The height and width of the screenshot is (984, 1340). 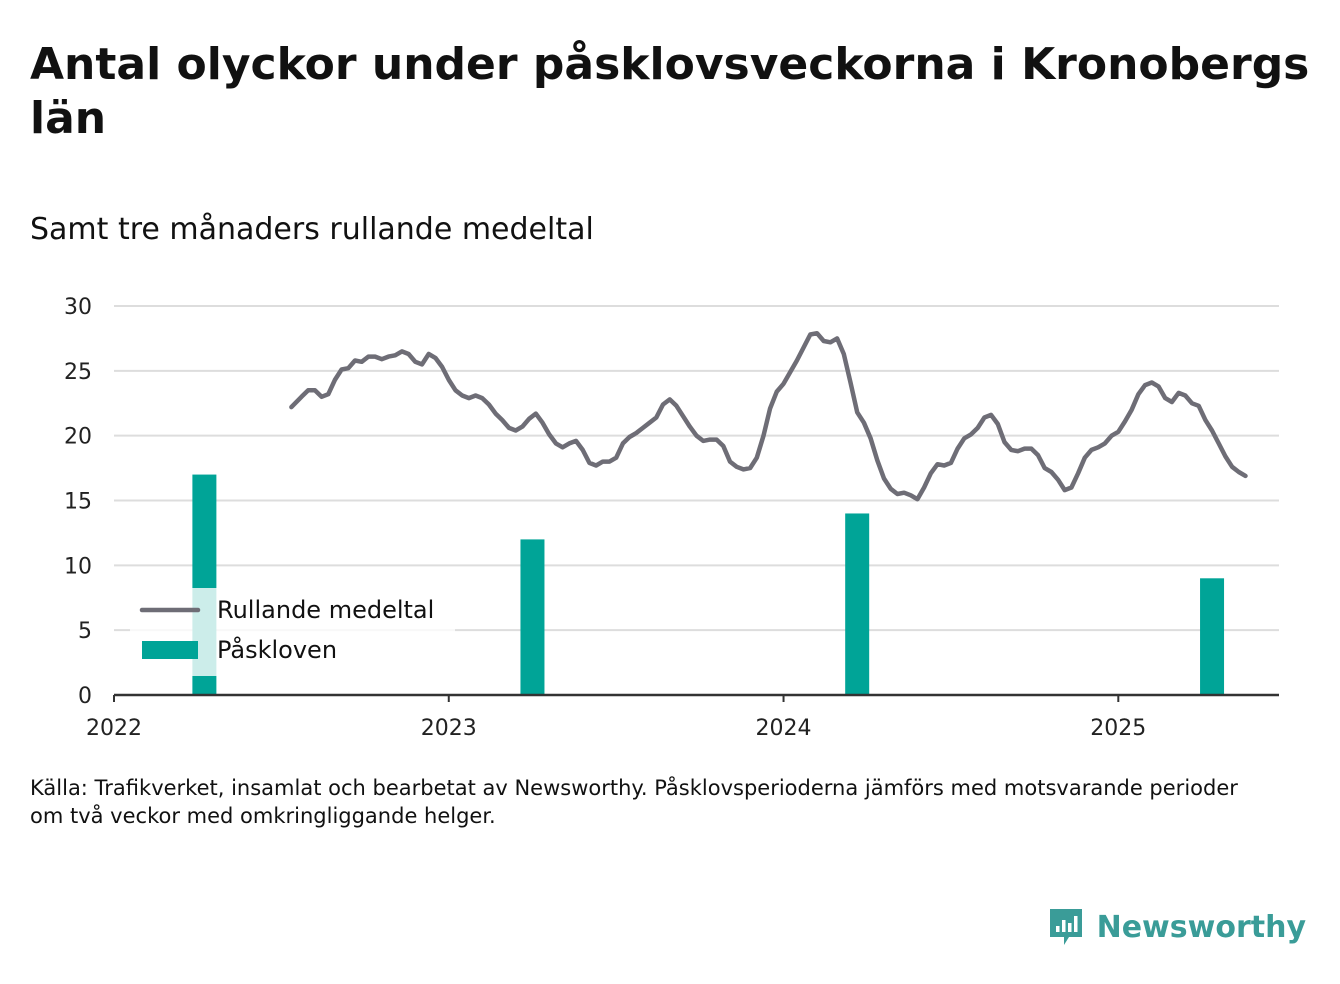 I want to click on brand: Newsworthy, so click(x=1176, y=927).